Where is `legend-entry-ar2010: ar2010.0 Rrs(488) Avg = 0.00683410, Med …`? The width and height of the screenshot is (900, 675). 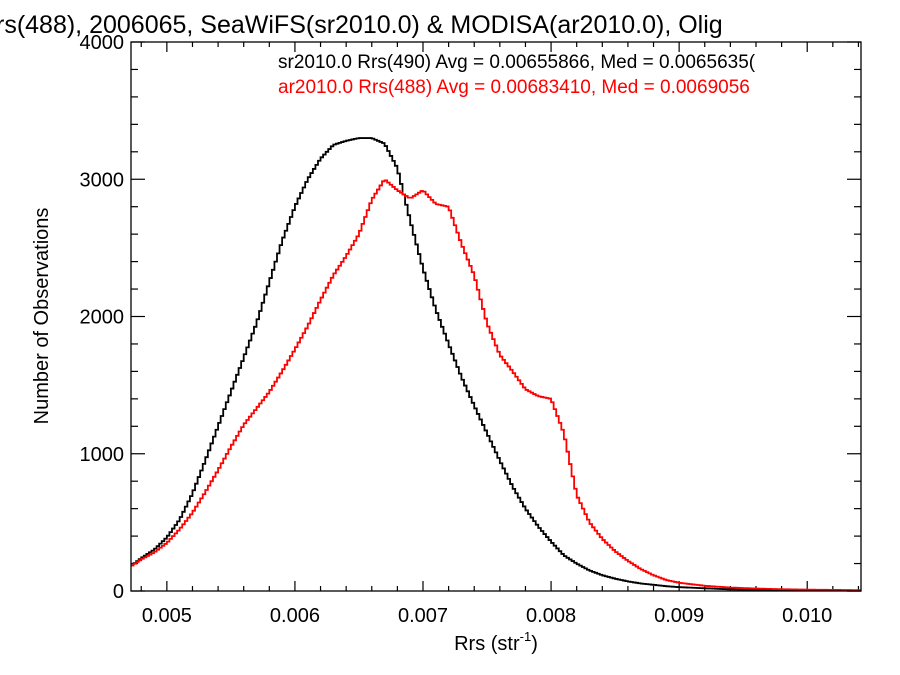 legend-entry-ar2010: ar2010.0 Rrs(488) Avg = 0.00683410, Med … is located at coordinates (514, 87).